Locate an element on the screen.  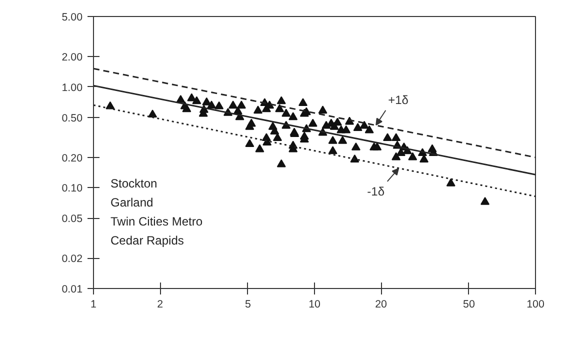
x-tick-label: 20 is located at coordinates (381, 304).